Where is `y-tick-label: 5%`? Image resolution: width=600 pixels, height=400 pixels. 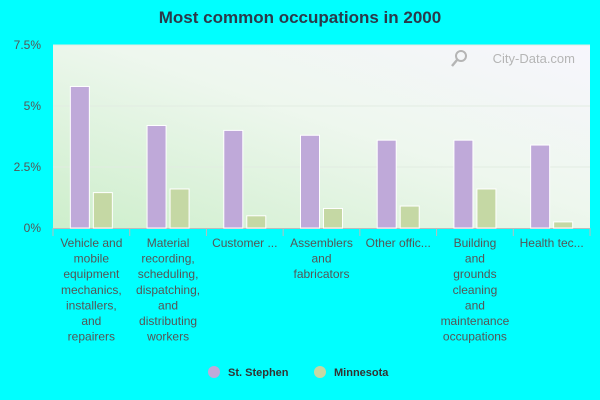 y-tick-label: 5% is located at coordinates (33, 106).